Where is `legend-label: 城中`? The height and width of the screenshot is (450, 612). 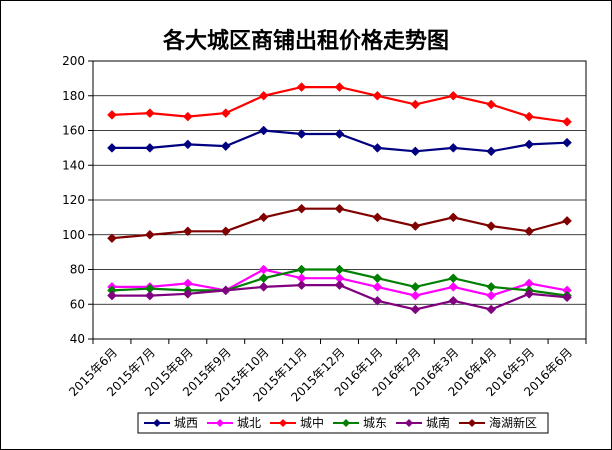
legend-label: 城中 is located at coordinates (312, 422).